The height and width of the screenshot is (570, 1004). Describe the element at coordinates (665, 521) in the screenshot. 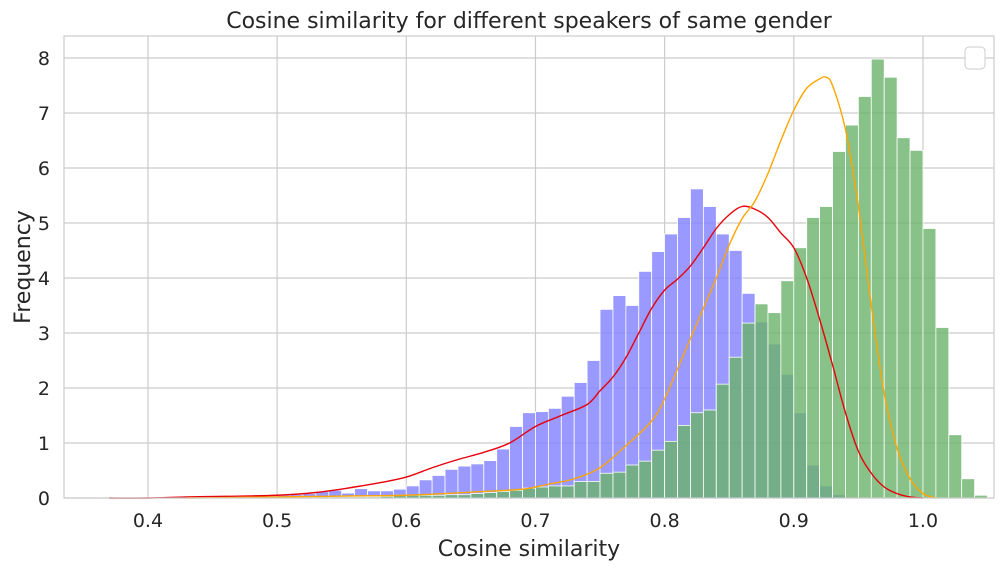

I see `x-tick-label: 0.8` at that location.